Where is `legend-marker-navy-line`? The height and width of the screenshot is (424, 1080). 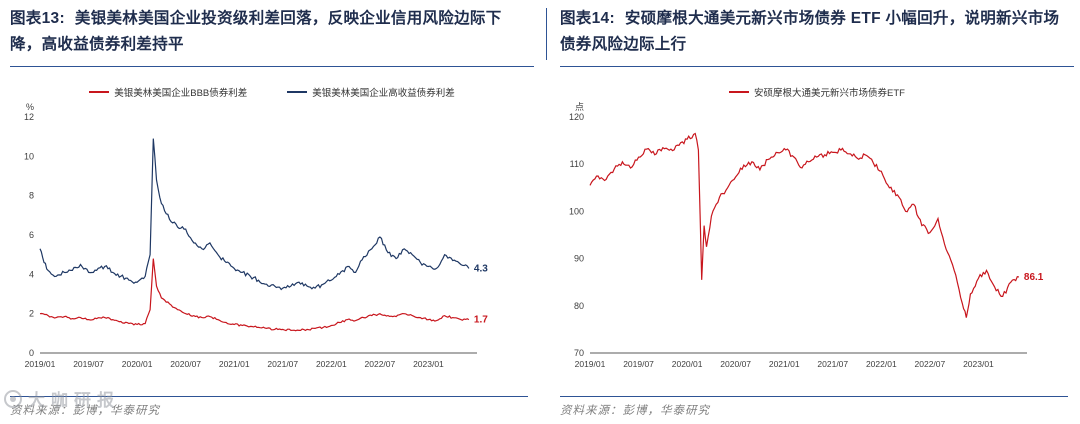
legend-marker-navy-line is located at coordinates (297, 91).